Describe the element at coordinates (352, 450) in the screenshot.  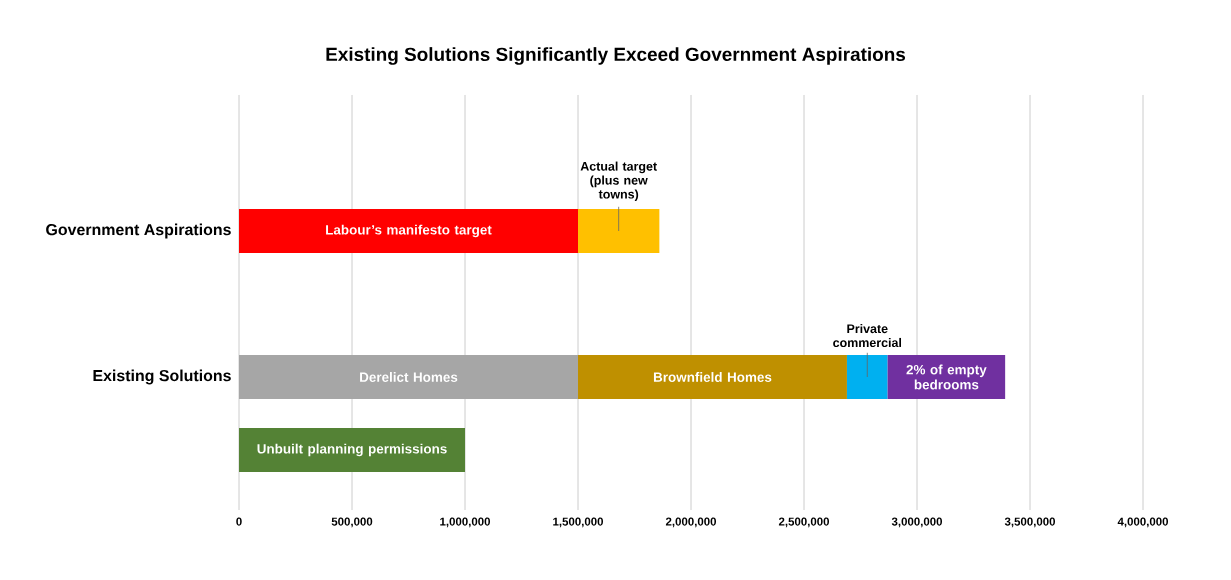
I see `series-label: Unbuilt planning permissions` at that location.